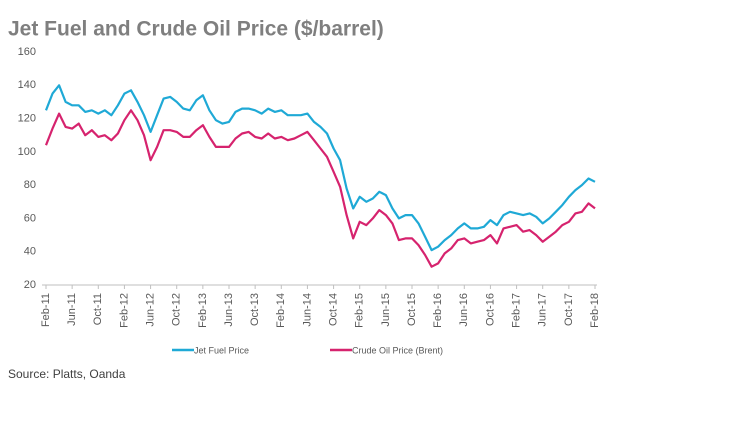 The height and width of the screenshot is (426, 750). Describe the element at coordinates (412, 309) in the screenshot. I see `x-tick-label: Oct-15` at that location.